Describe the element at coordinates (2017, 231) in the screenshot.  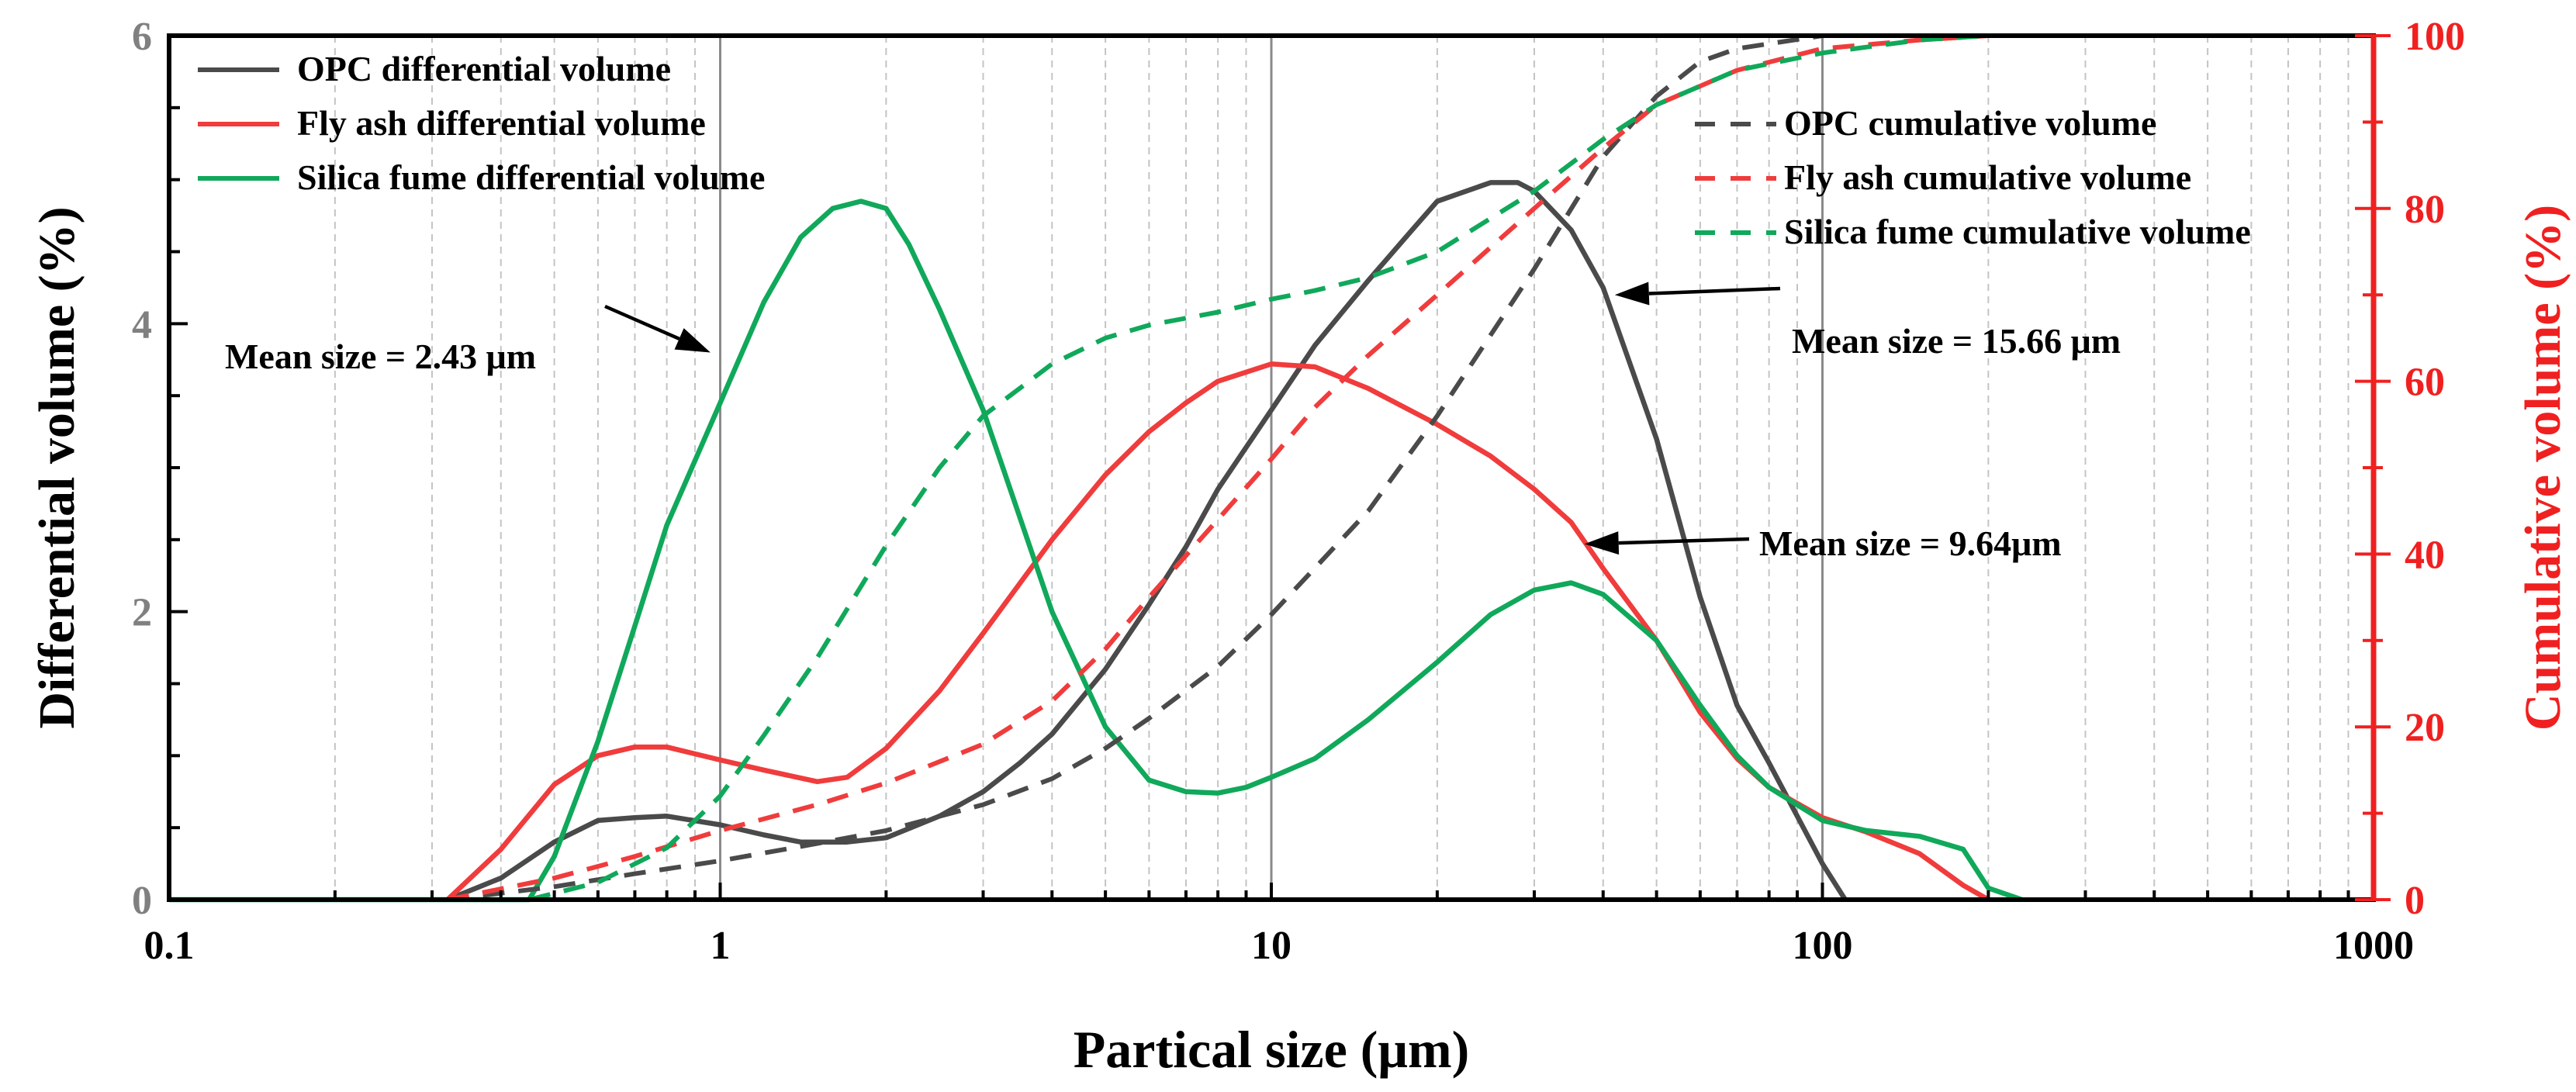
I see `legend-label-silica-cum: Silica fume cumulative volume` at that location.